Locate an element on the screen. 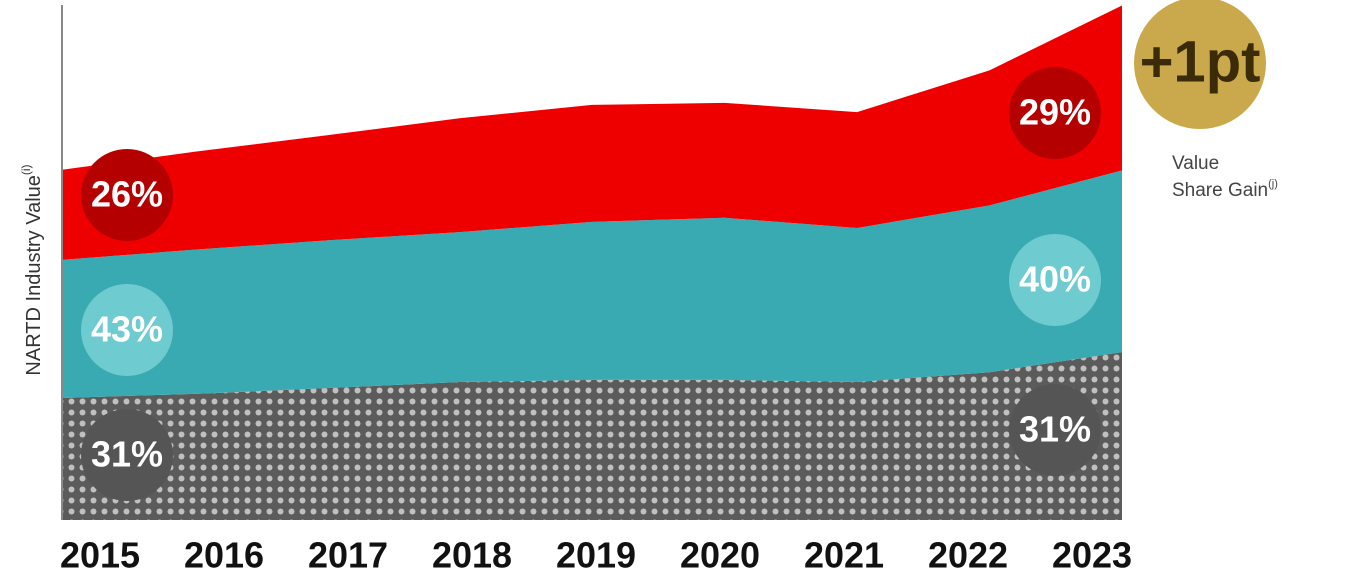  x-tick-label: 2021 is located at coordinates (844, 555).